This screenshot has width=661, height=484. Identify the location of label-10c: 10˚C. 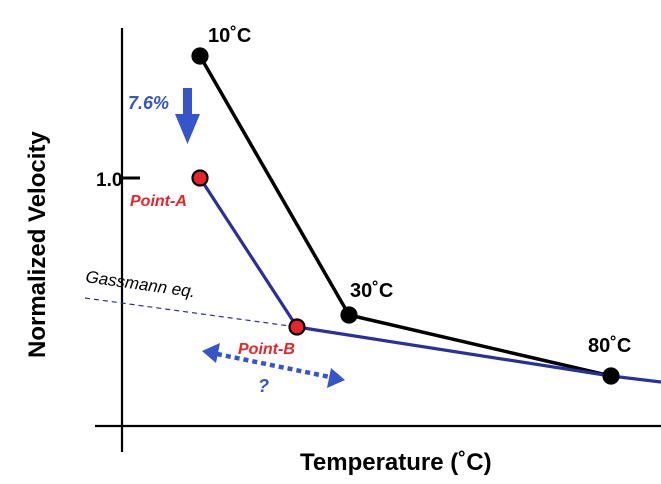
(229, 35).